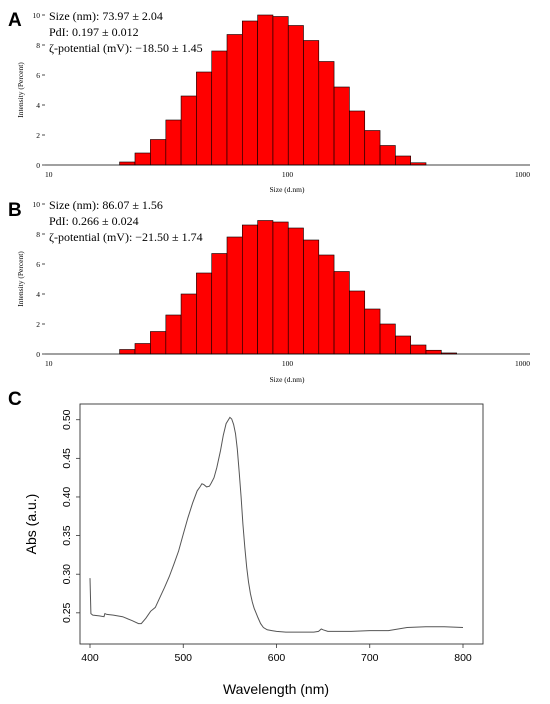 The height and width of the screenshot is (704, 550). I want to click on panel-b-size-annotation: Size (nm): 86.07 ± 1.56, so click(106, 205).